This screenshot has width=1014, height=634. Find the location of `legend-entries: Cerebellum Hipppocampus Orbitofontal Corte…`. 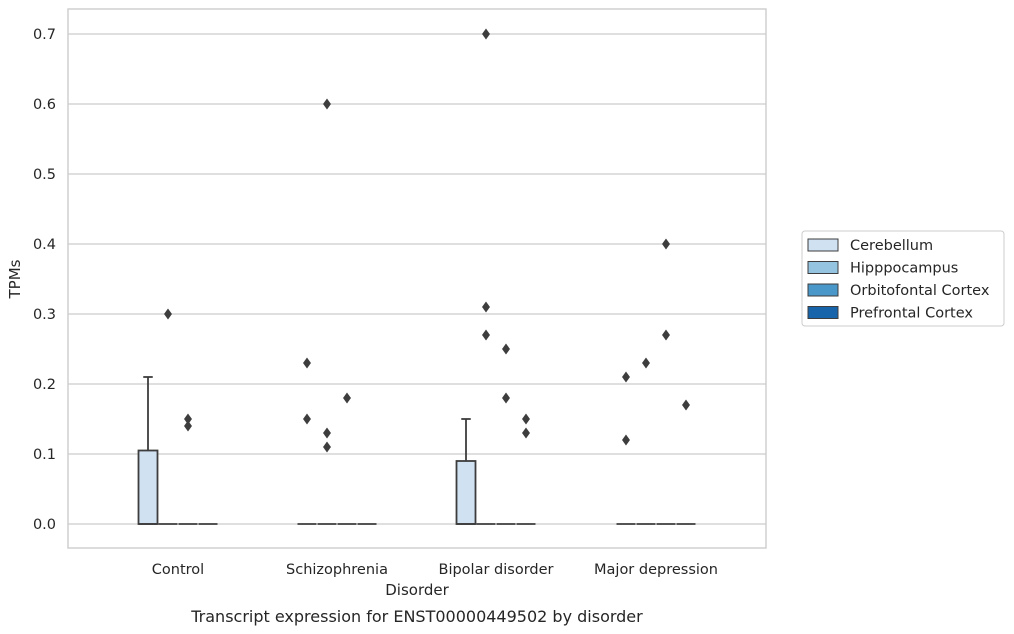

legend-entries: Cerebellum Hipppocampus Orbitofontal Corte… is located at coordinates (898, 280).